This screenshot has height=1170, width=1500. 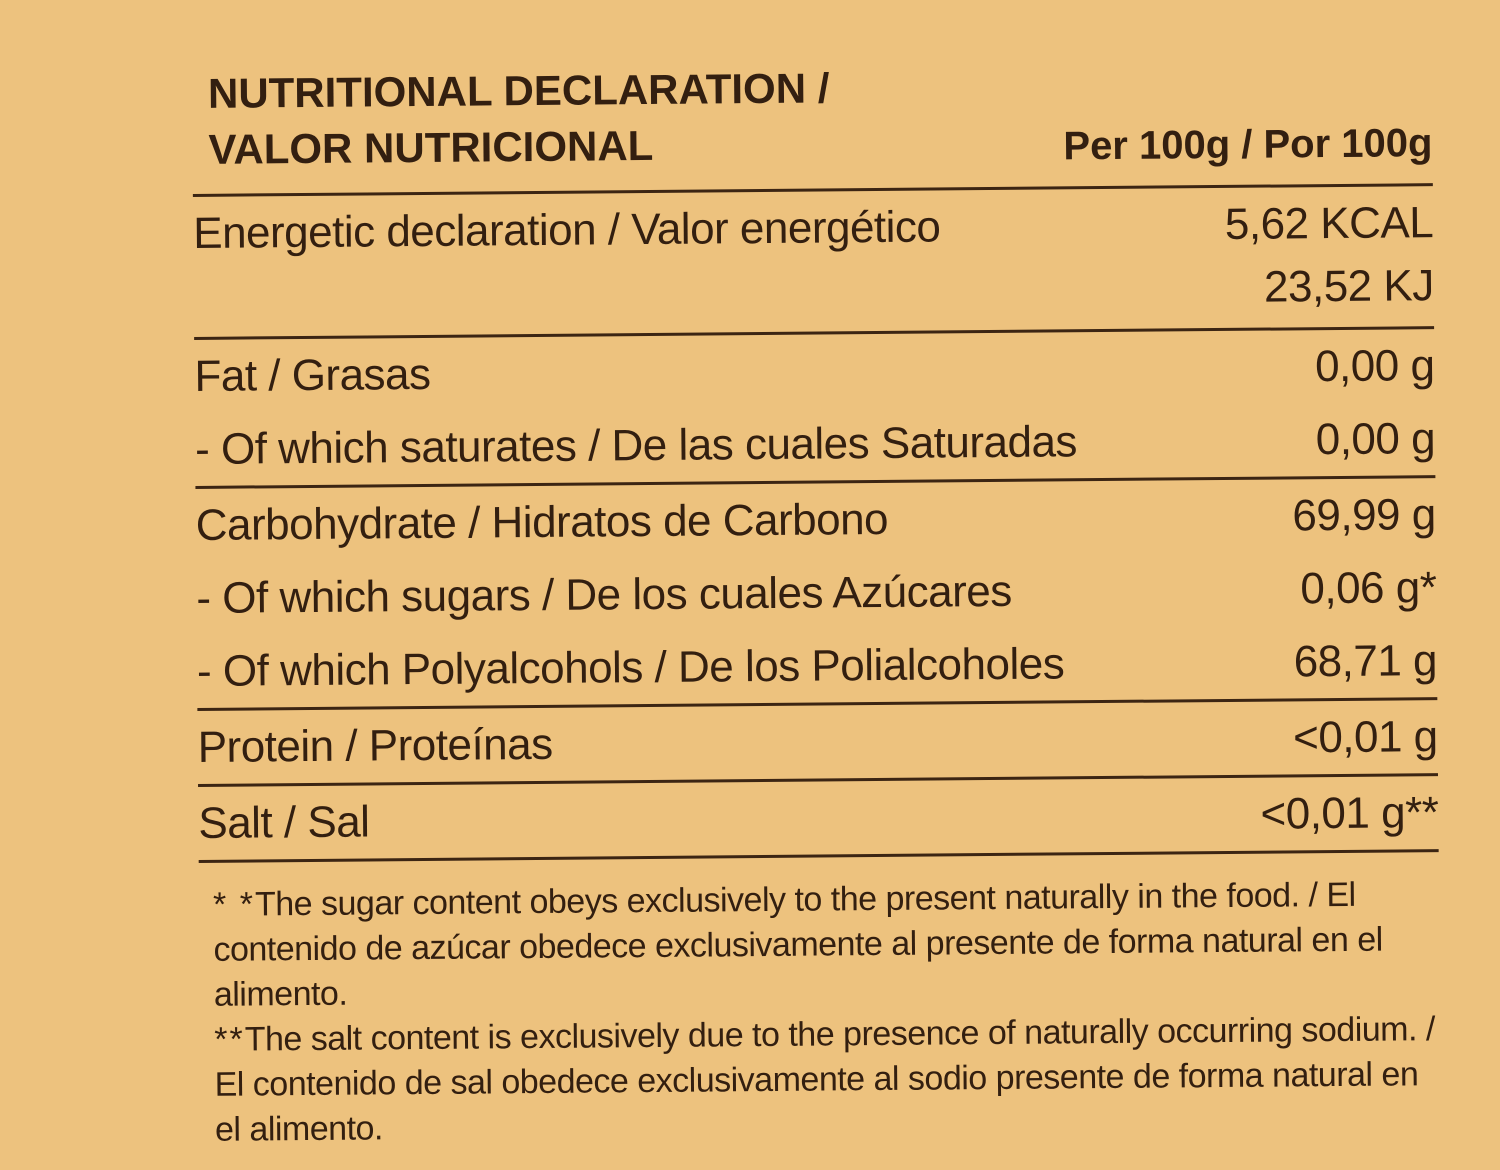 What do you see at coordinates (567, 230) in the screenshot?
I see `row-label: Energetic declaration / Valor energético` at bounding box center [567, 230].